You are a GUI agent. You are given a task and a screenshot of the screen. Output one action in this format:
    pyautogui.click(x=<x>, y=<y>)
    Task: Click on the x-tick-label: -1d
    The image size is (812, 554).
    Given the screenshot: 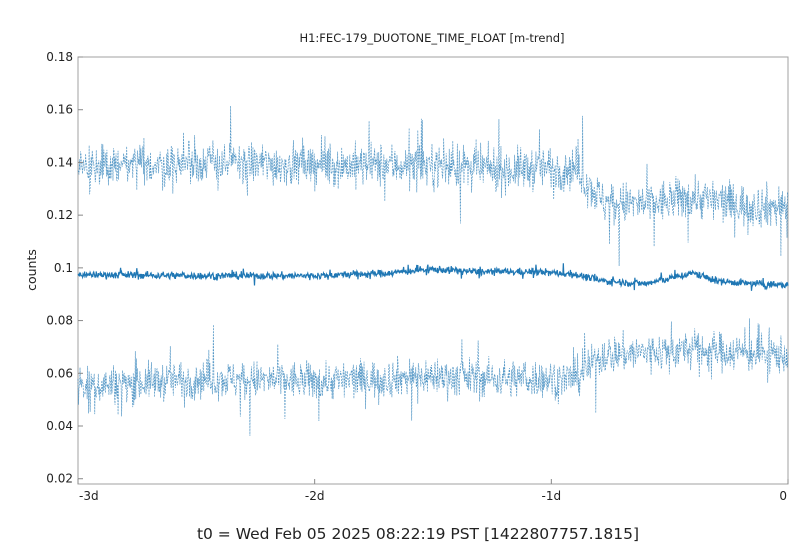 What is the action you would take?
    pyautogui.click(x=552, y=496)
    